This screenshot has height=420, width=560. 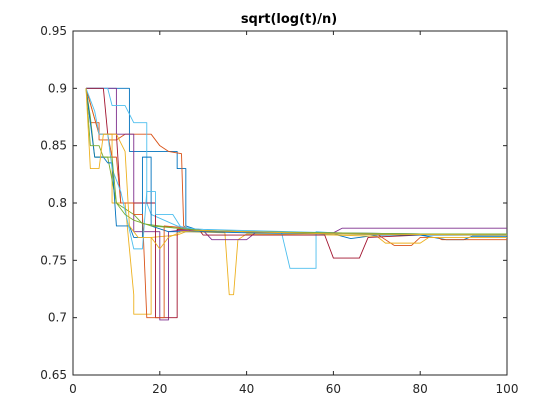 I want to click on y-tick-label: 0.85, so click(x=53, y=146).